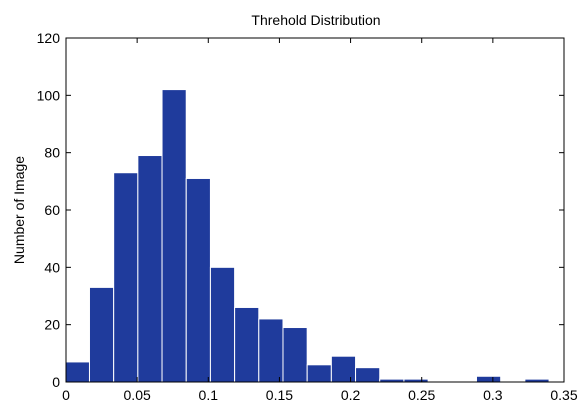  Describe the element at coordinates (315, 20) in the screenshot. I see `chart-title: Threhold Distribution` at that location.